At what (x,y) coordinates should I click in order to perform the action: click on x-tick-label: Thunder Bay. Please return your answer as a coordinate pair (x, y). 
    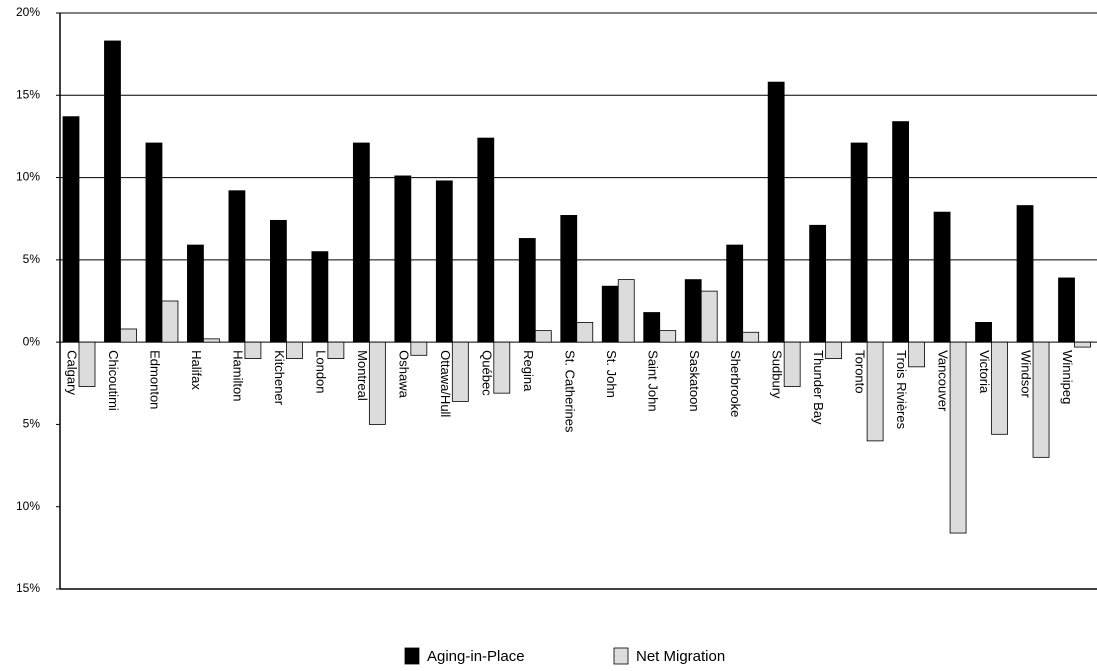
    Looking at the image, I should click on (818, 387).